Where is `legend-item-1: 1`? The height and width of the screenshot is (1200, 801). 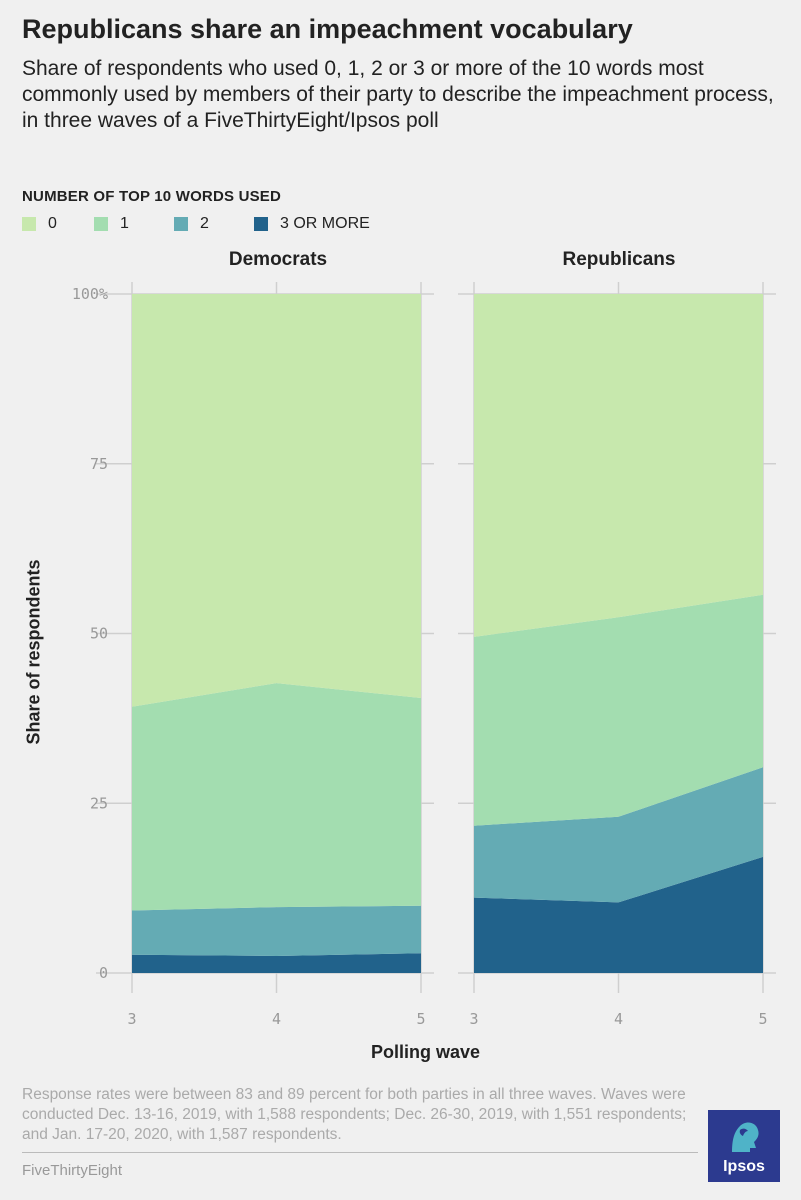
legend-item-1: 1 is located at coordinates (111, 224).